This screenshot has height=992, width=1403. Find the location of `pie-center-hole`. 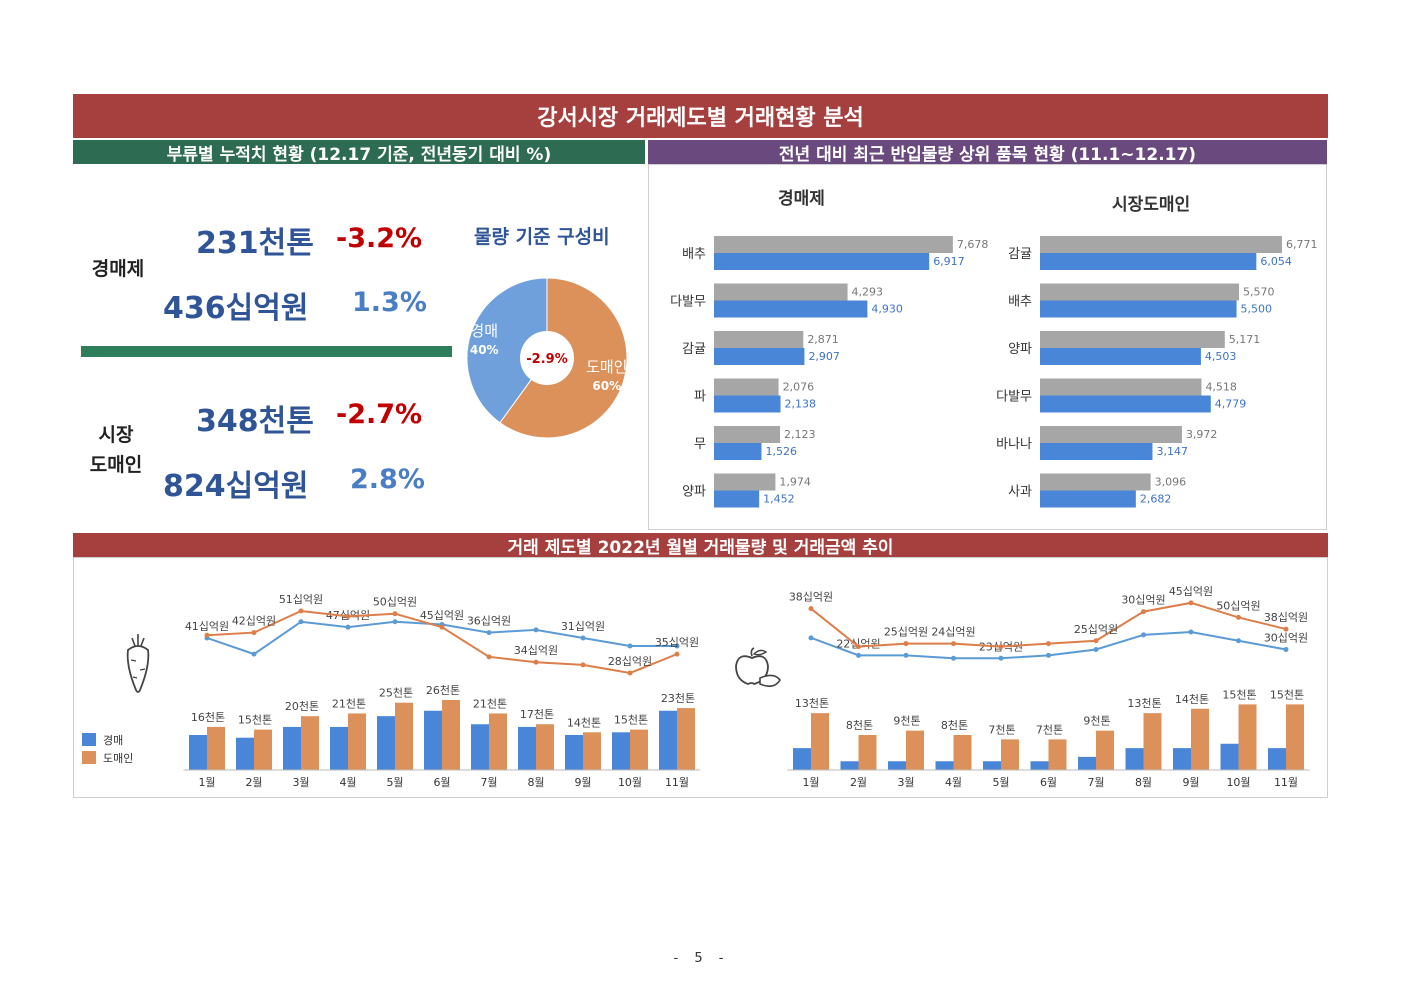

pie-center-hole is located at coordinates (547, 358).